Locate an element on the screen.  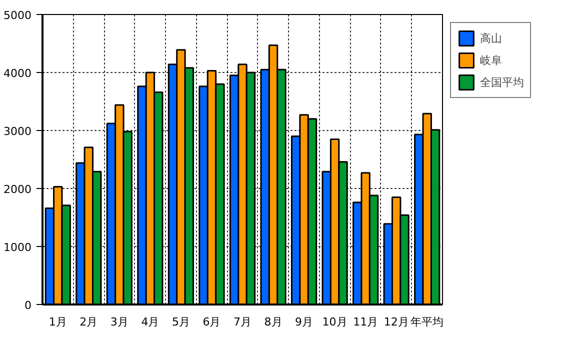
x-tick-label: 年平均 is located at coordinates (427, 322).